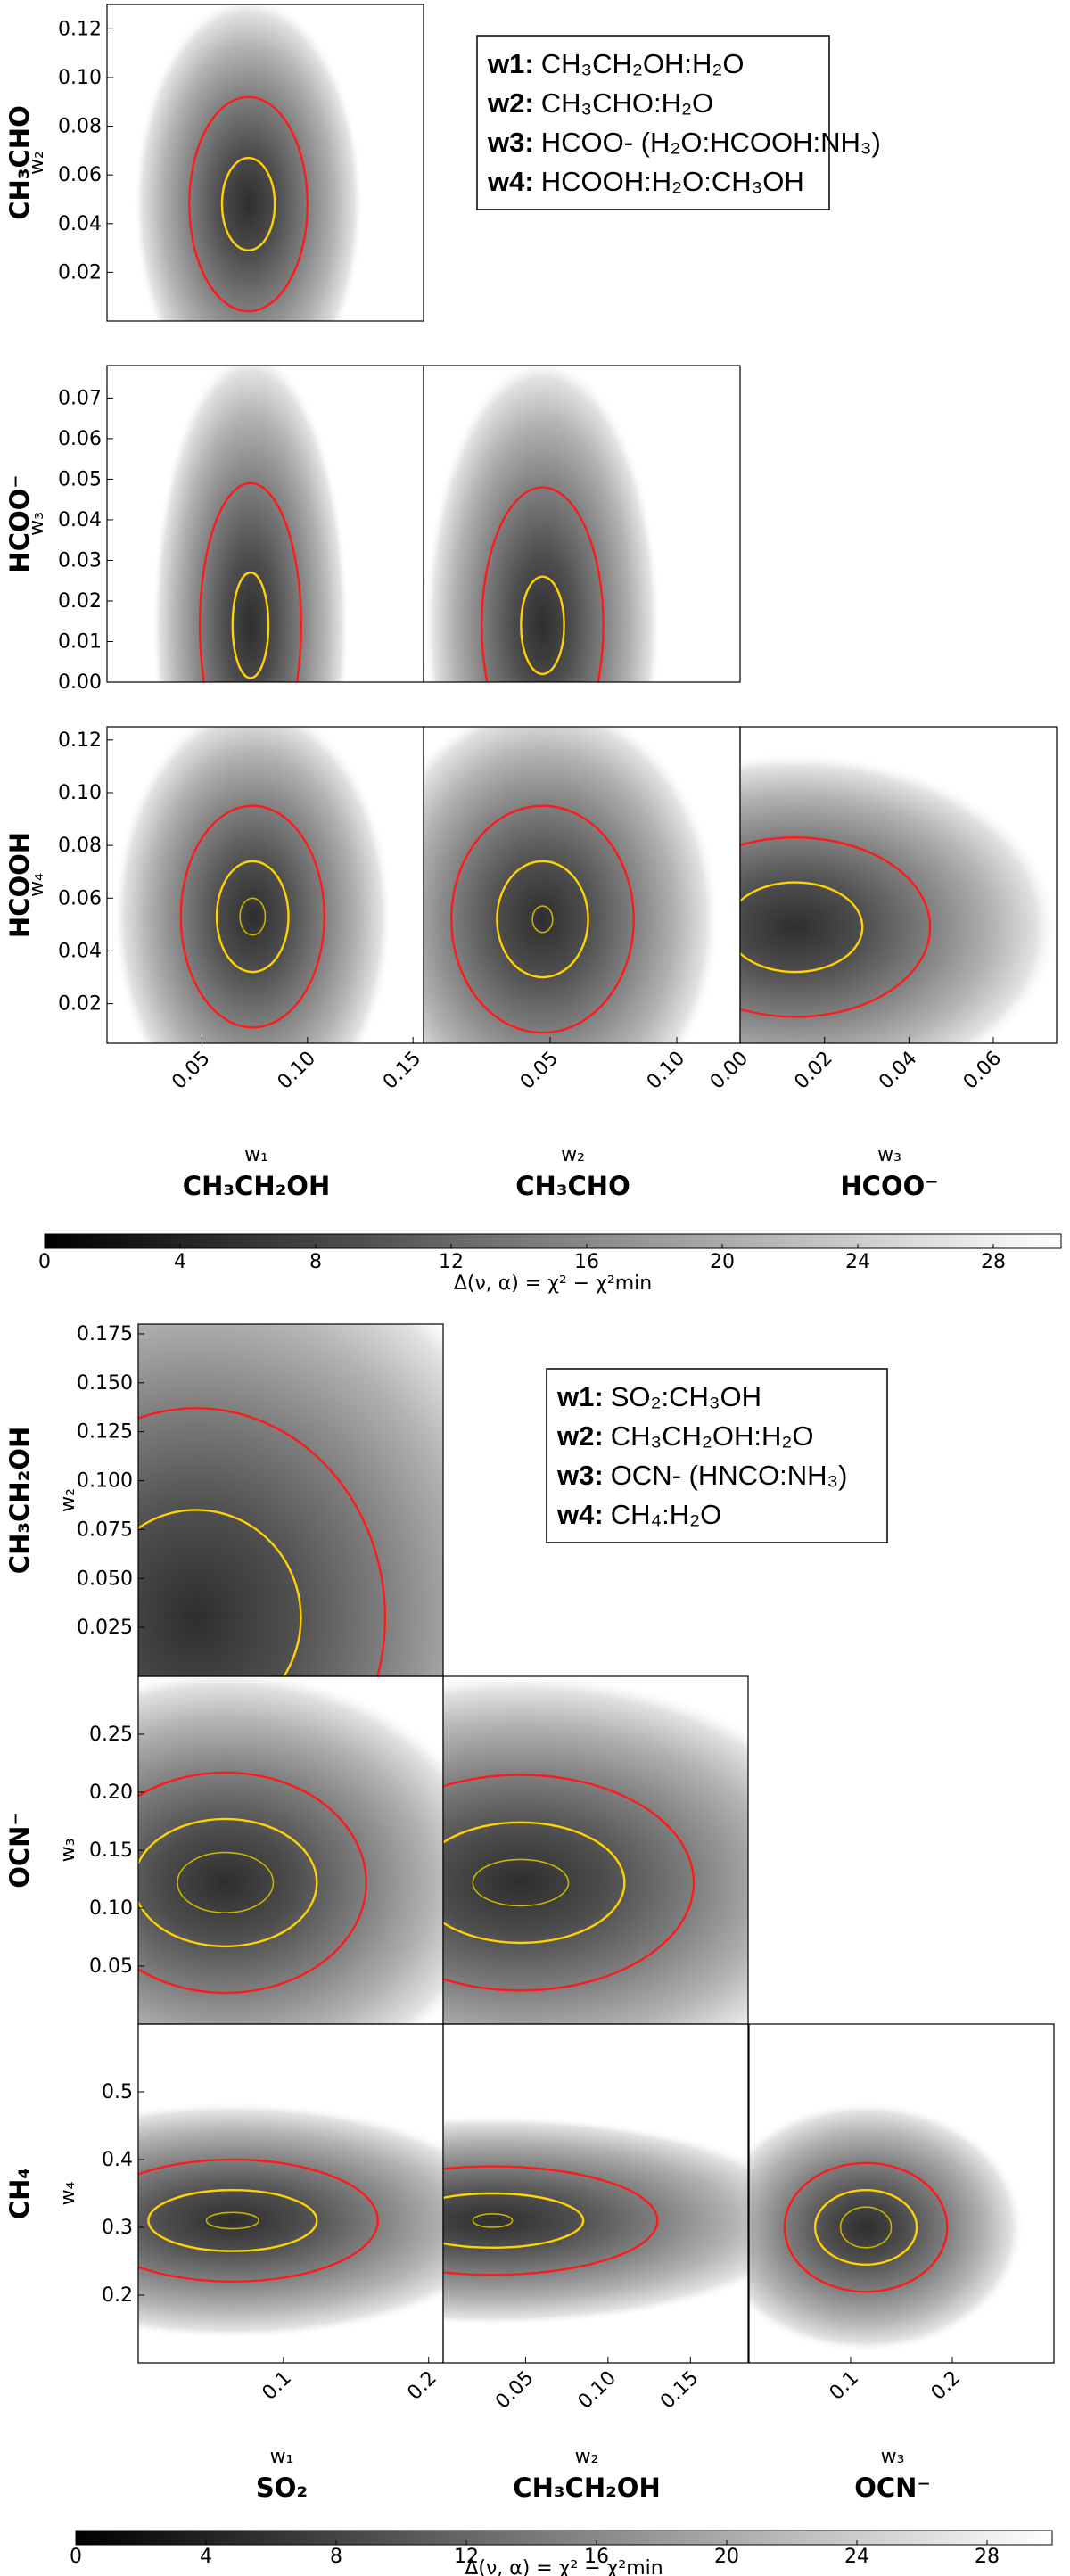 This screenshot has height=2576, width=1070. What do you see at coordinates (297, 1070) in the screenshot?
I see `x-tick-label: 0.10` at bounding box center [297, 1070].